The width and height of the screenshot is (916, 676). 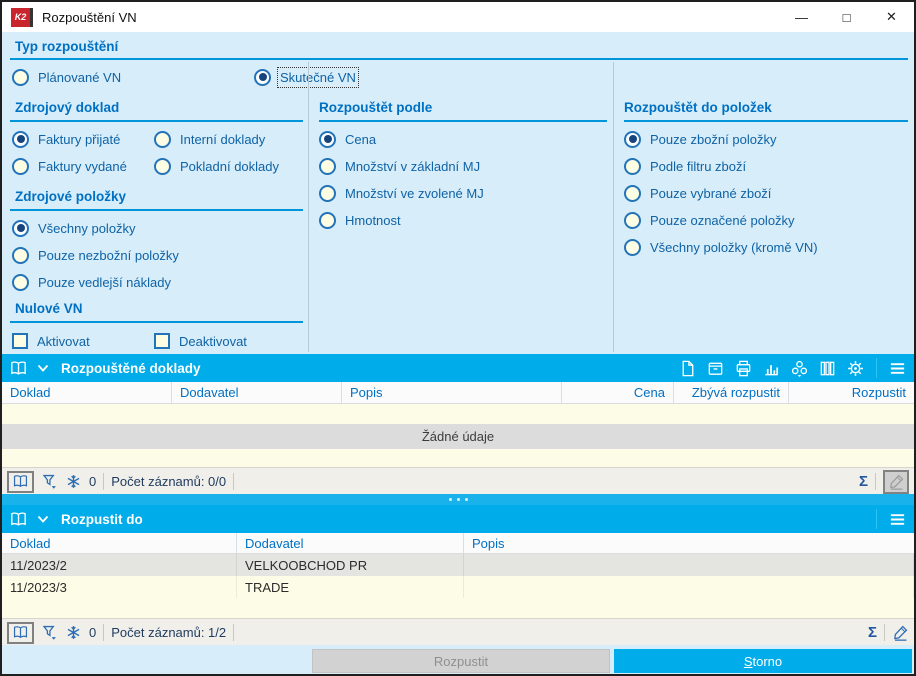 I want to click on archive-box-icon, so click(x=715, y=368).